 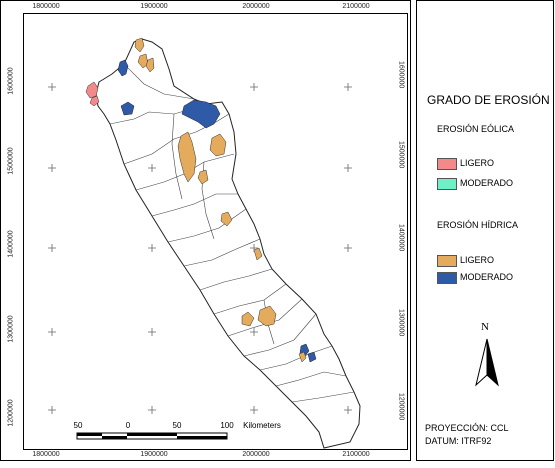 What do you see at coordinates (487, 183) in the screenshot?
I see `legend-label-eolica-moderado: MODERADO` at bounding box center [487, 183].